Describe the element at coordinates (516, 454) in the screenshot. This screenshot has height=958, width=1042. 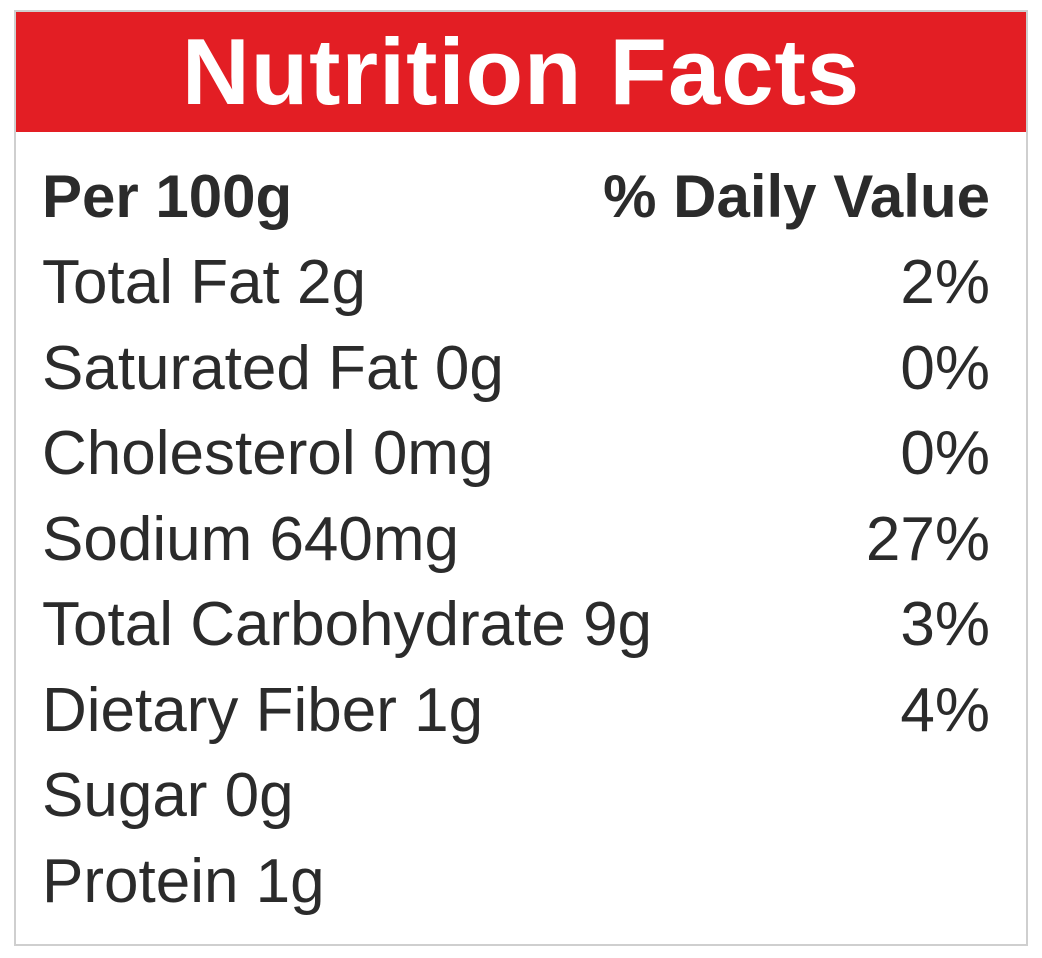
I see `nutrient-row: Cholesterol 0mg 0%` at that location.